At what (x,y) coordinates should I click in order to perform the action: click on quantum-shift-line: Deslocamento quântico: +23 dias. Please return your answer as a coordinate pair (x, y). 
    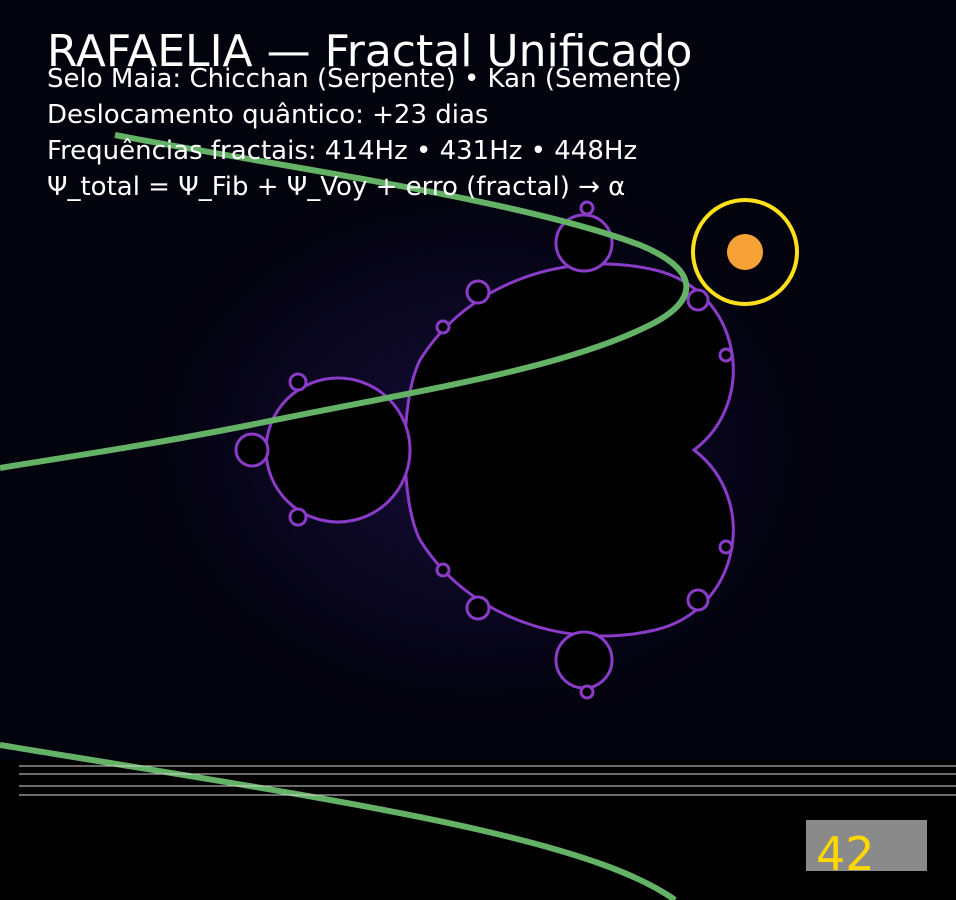
    Looking at the image, I should click on (268, 115).